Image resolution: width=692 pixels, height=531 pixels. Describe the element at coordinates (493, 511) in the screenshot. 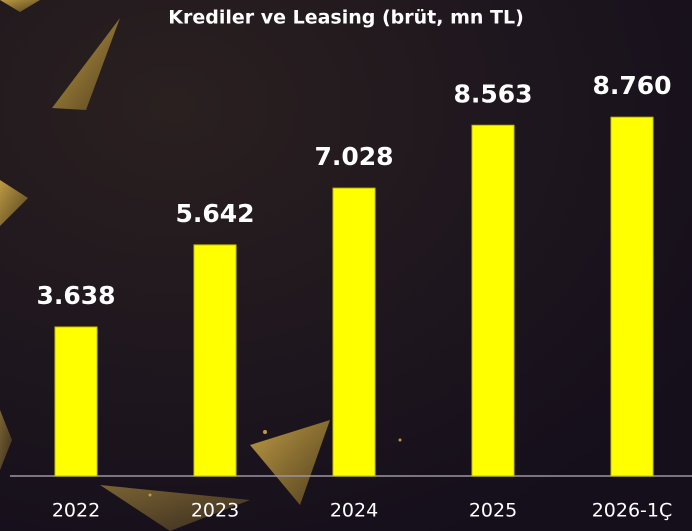

I see `x-tick-label: 2025` at that location.